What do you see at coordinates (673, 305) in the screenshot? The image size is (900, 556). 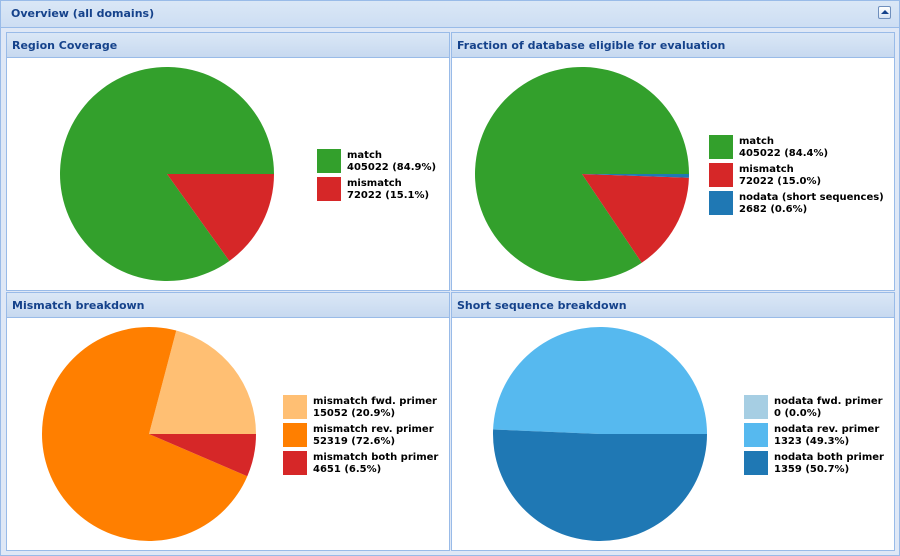 I see `panel-header: Short sequence breakdown` at bounding box center [673, 305].